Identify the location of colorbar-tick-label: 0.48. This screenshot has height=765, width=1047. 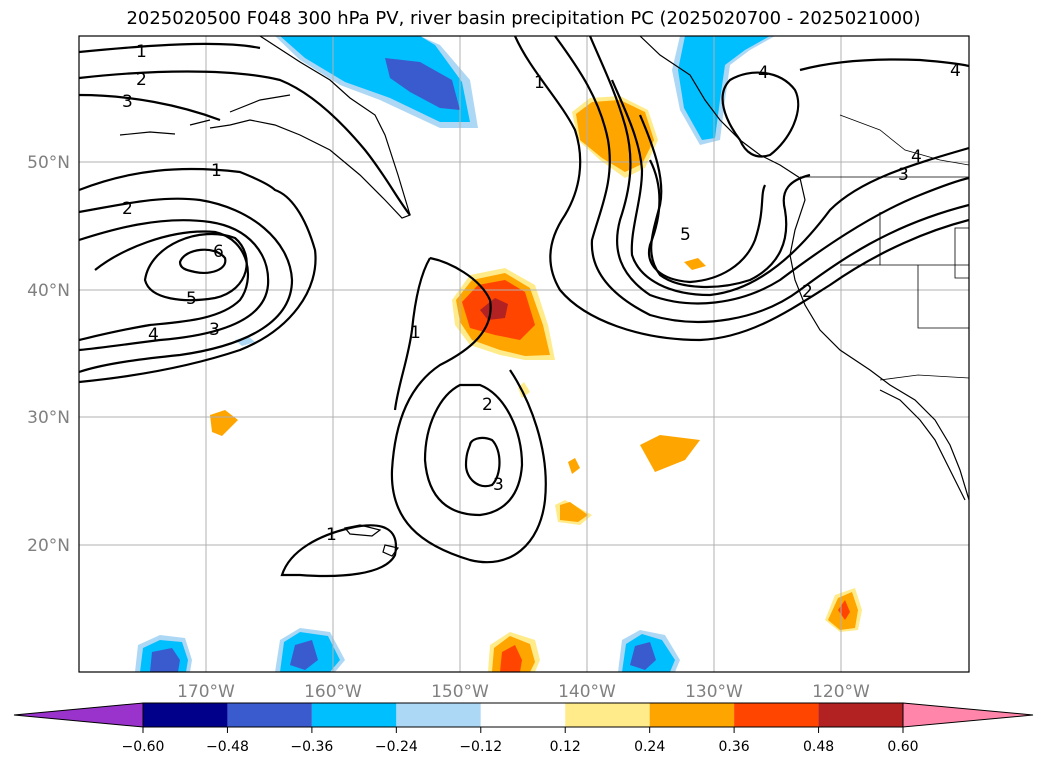
(818, 747).